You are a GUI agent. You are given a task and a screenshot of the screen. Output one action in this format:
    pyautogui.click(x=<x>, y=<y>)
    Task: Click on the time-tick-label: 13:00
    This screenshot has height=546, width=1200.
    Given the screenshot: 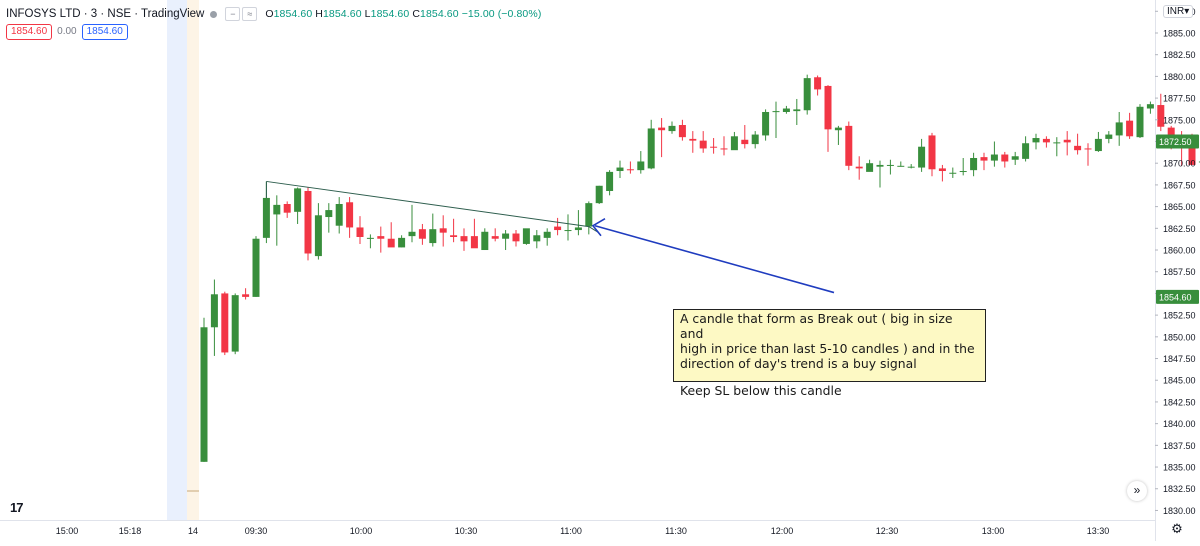 What is the action you would take?
    pyautogui.click(x=993, y=531)
    